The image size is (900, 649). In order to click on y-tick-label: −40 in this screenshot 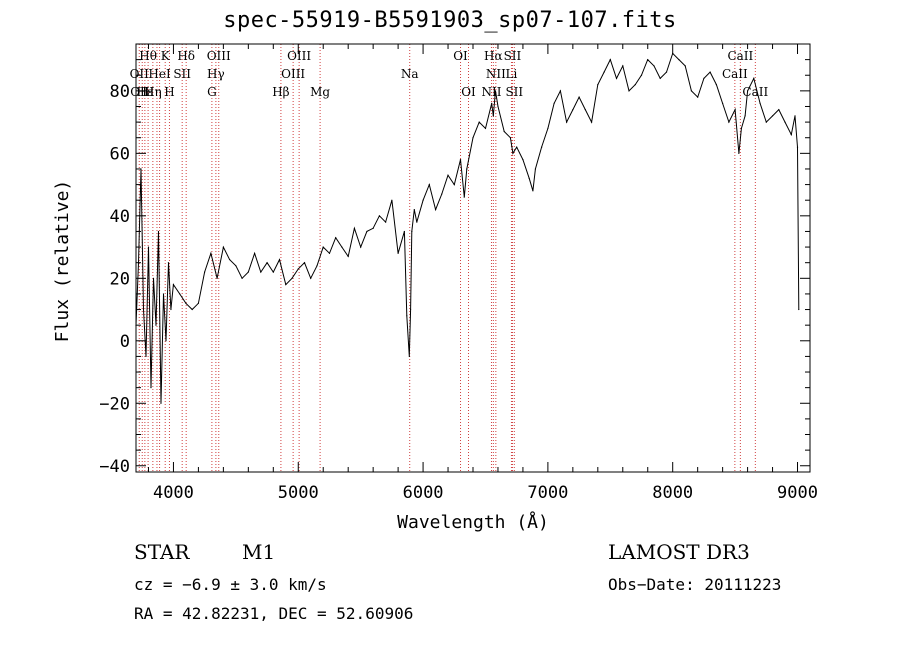, I will do `click(114, 467)`.